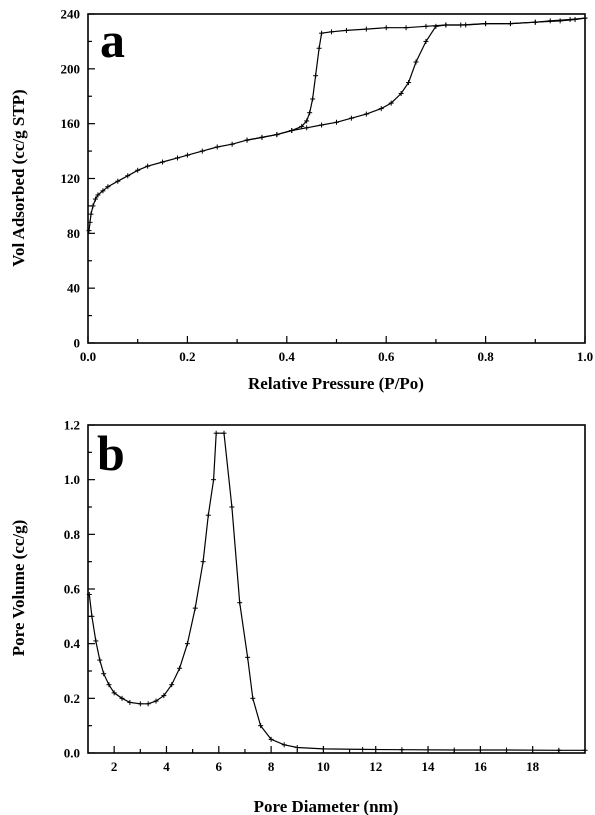 The width and height of the screenshot is (595, 815). I want to click on panel-b-x-tick-label: 16, so click(481, 766).